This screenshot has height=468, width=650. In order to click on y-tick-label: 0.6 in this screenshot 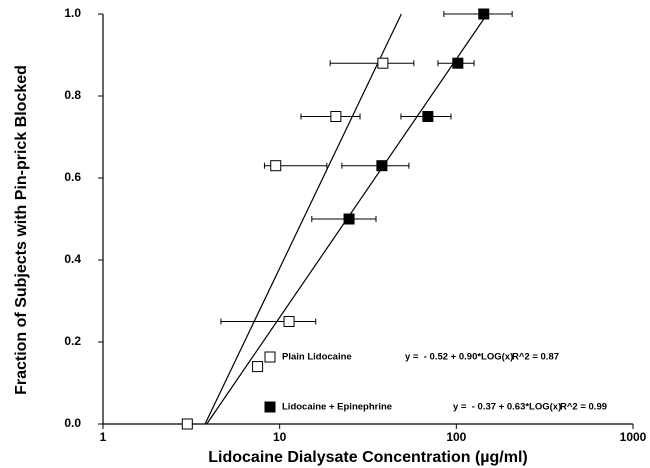, I will do `click(72, 177)`.